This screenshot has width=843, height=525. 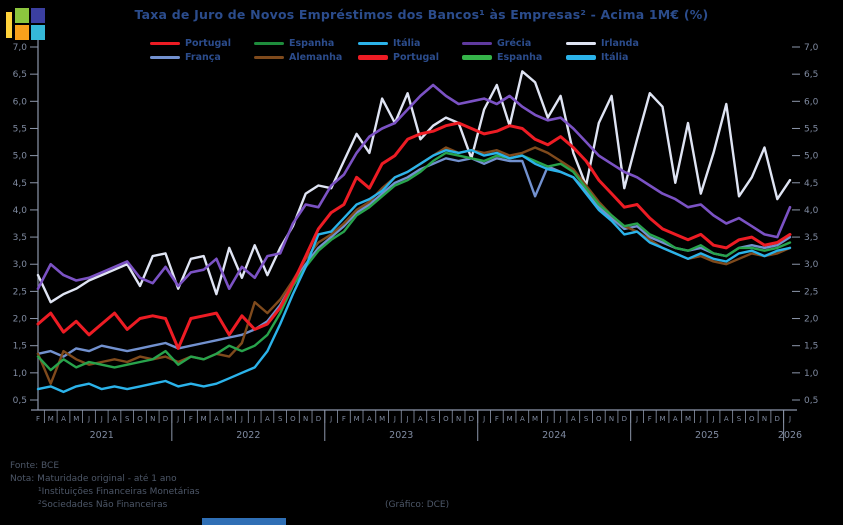 What do you see at coordinates (811, 347) in the screenshot?
I see `svg-text: 1,5` at bounding box center [811, 347].